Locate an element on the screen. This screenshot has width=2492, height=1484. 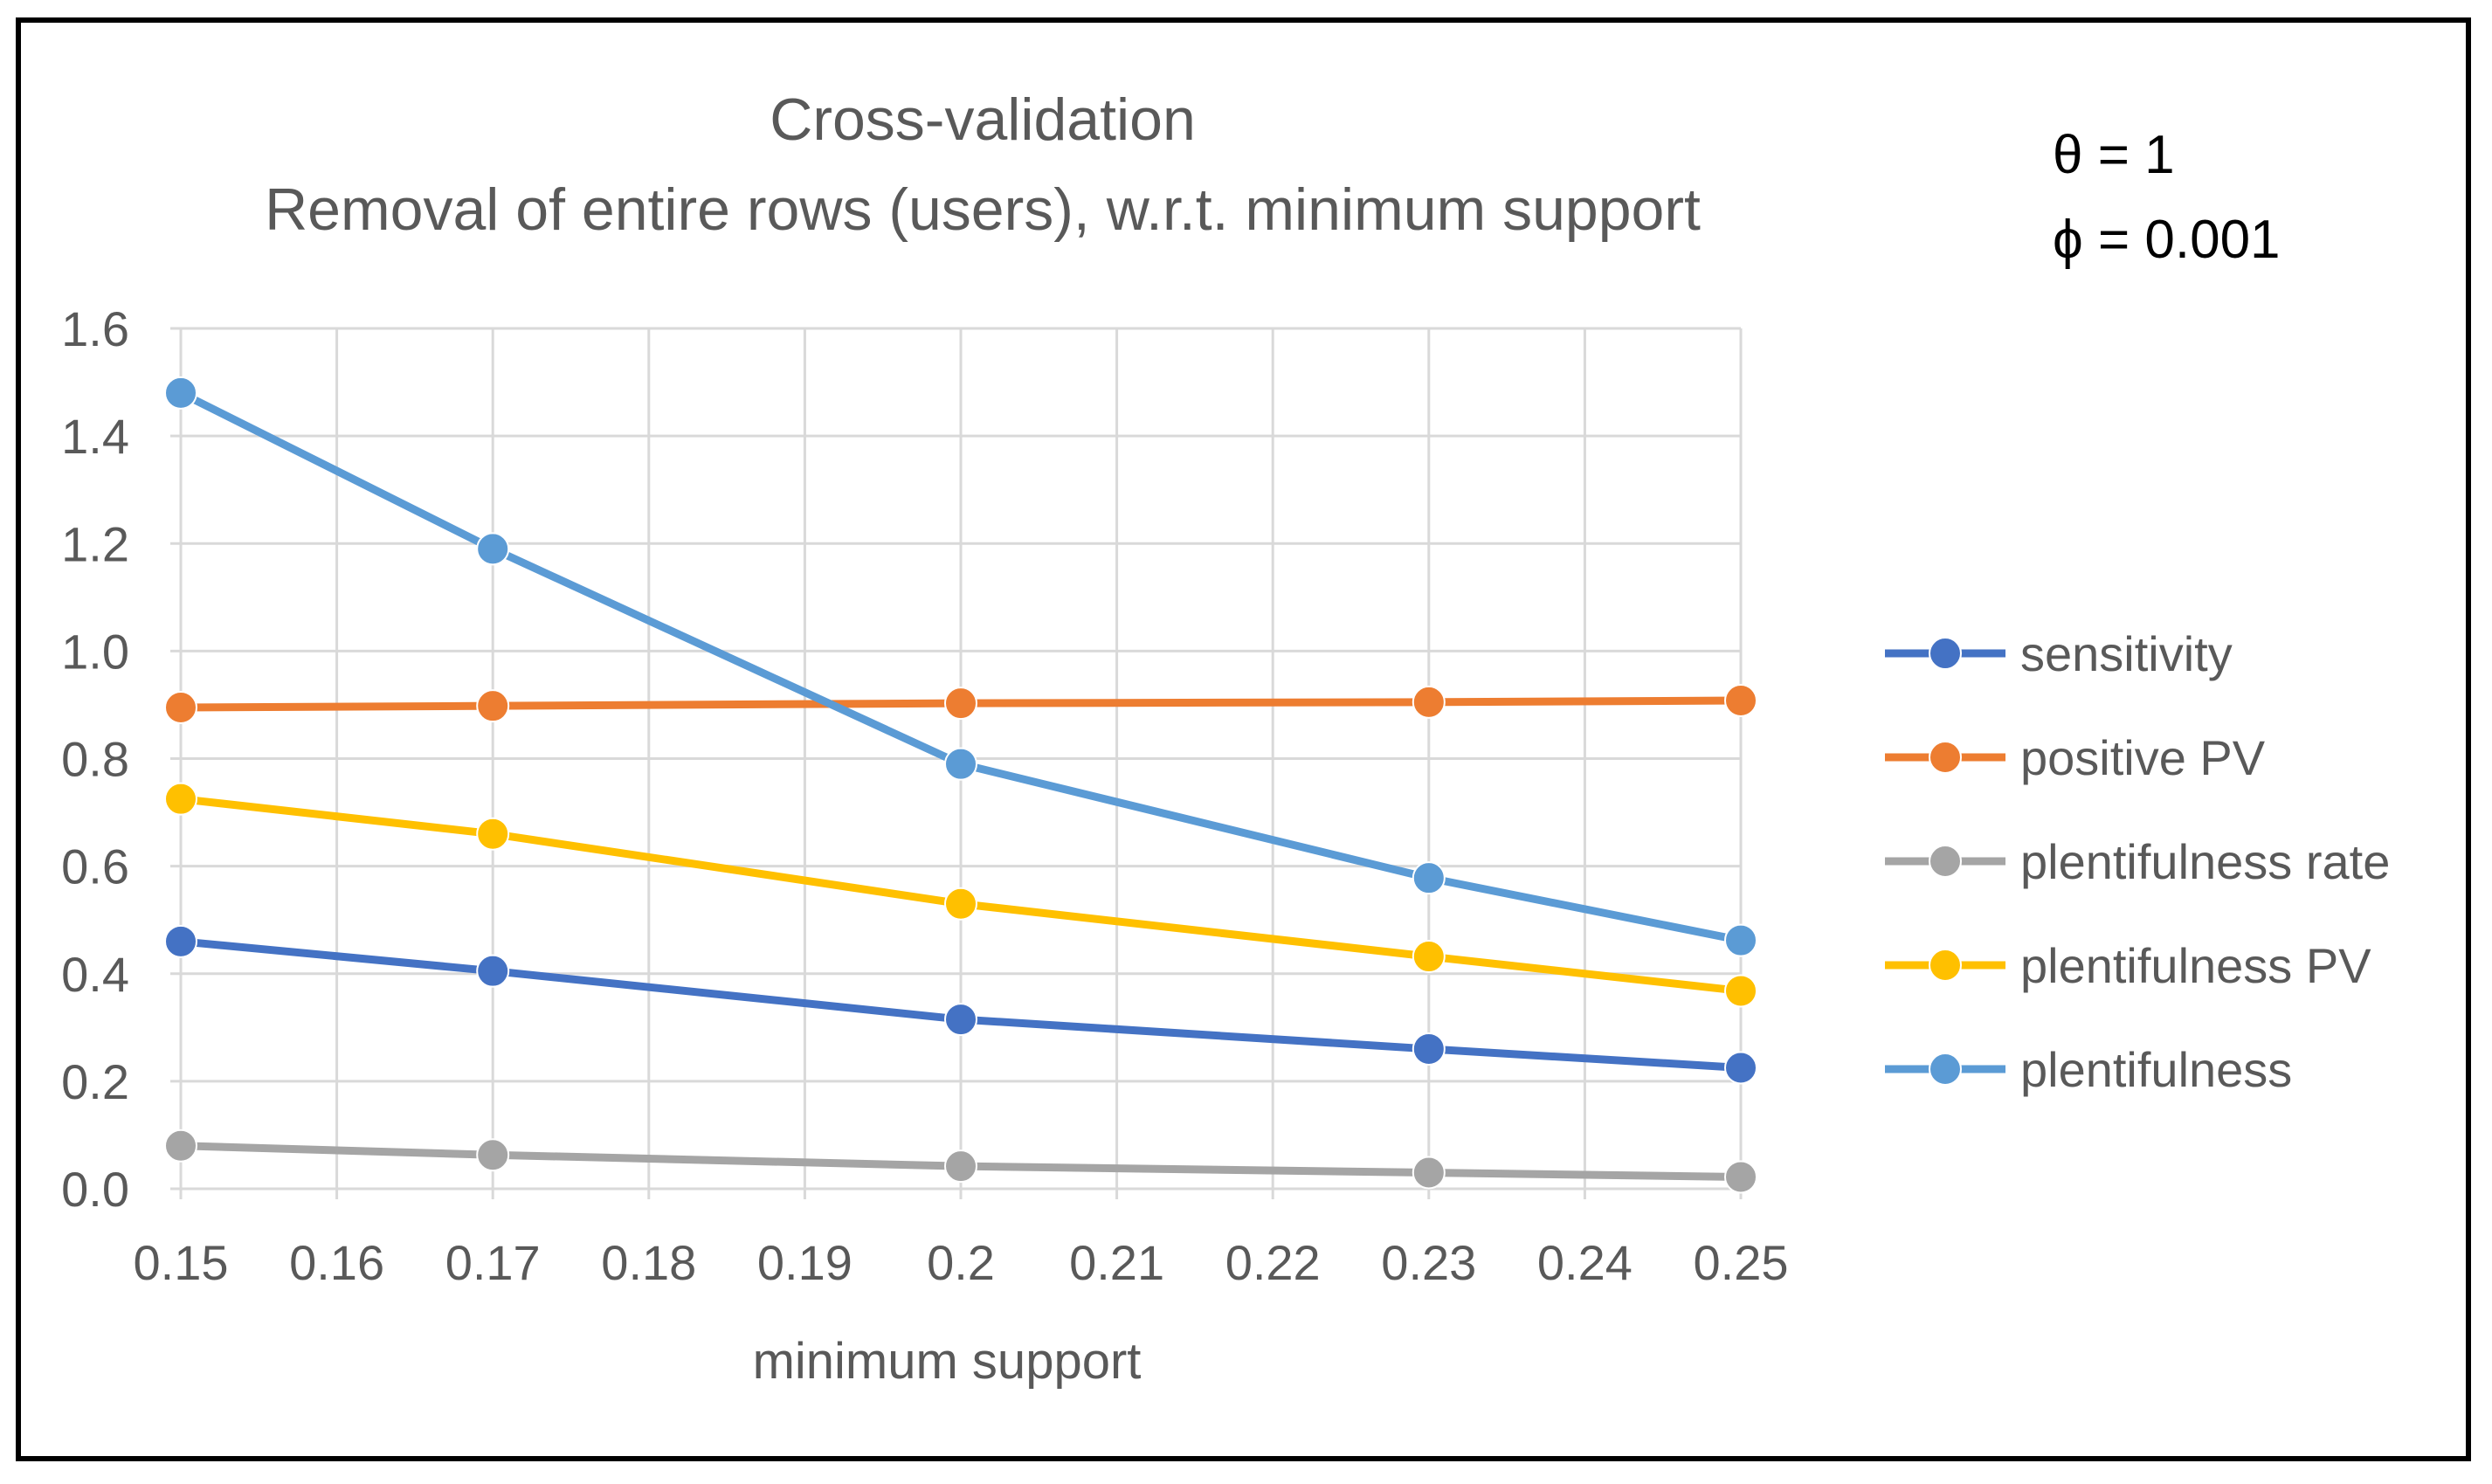
theta-annotation: θ = 1 is located at coordinates (2114, 155).